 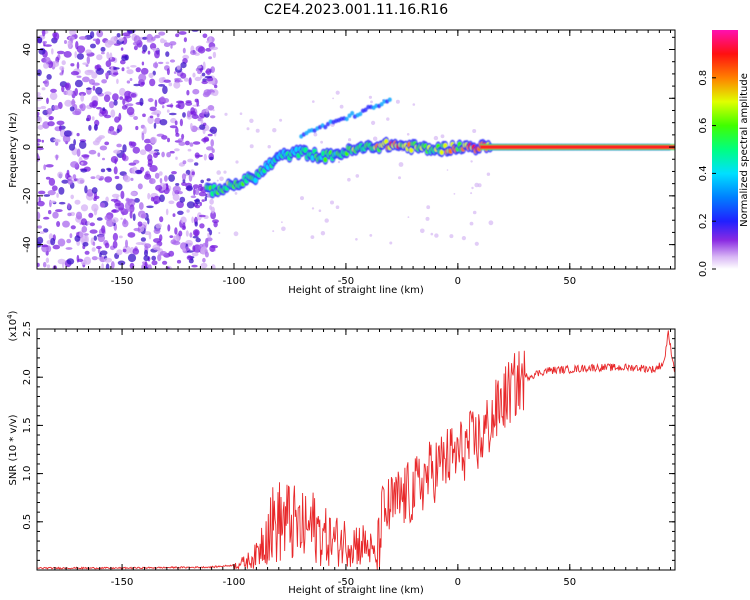 I want to click on figure-title: C2E4.2023.001.11.16.R16, so click(x=356, y=10).